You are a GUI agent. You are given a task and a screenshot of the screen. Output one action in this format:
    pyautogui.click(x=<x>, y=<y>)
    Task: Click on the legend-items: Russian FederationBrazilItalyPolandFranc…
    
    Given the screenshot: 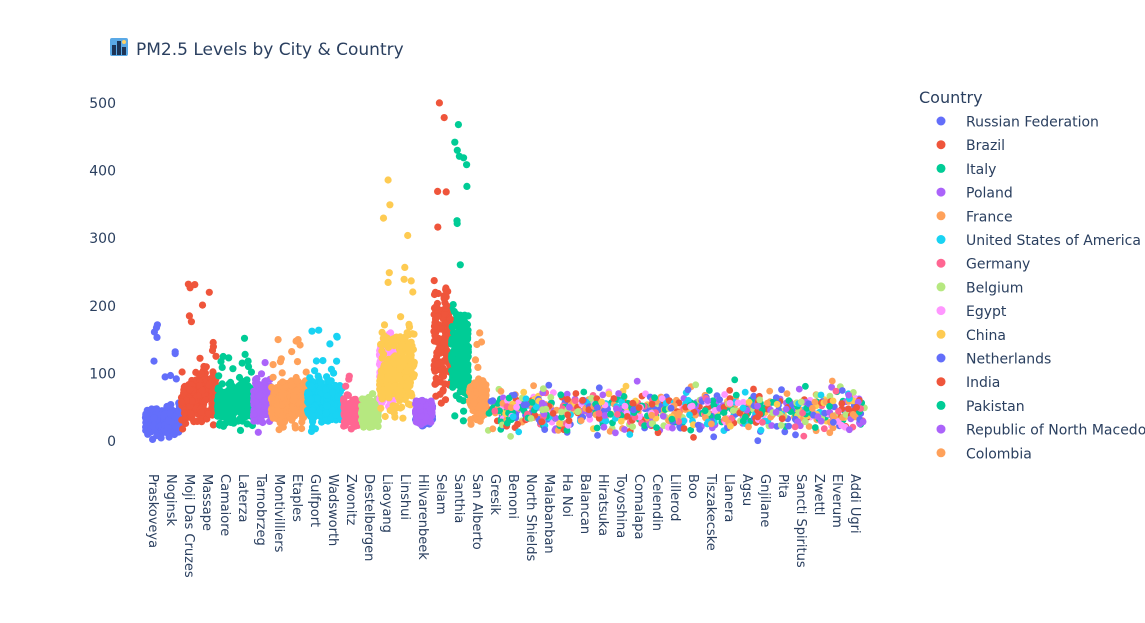 What is the action you would take?
    pyautogui.click(x=1041, y=289)
    